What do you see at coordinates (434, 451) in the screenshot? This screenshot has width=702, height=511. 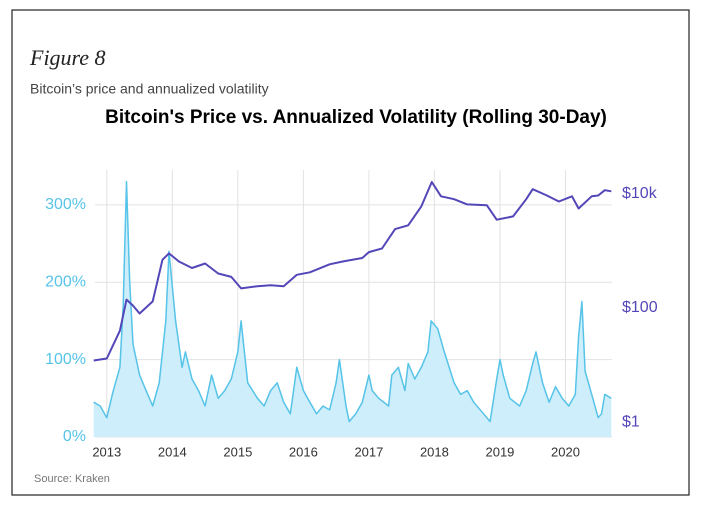 I see `x-tick-label: 2018` at bounding box center [434, 451].